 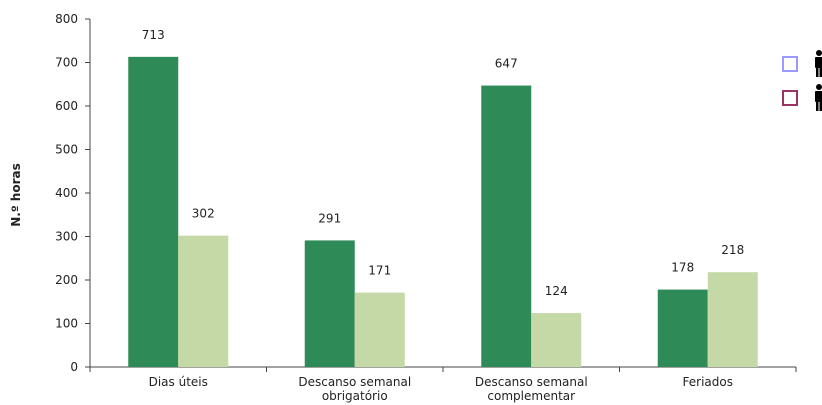 I want to click on bar-value-label: 171, so click(x=379, y=271).